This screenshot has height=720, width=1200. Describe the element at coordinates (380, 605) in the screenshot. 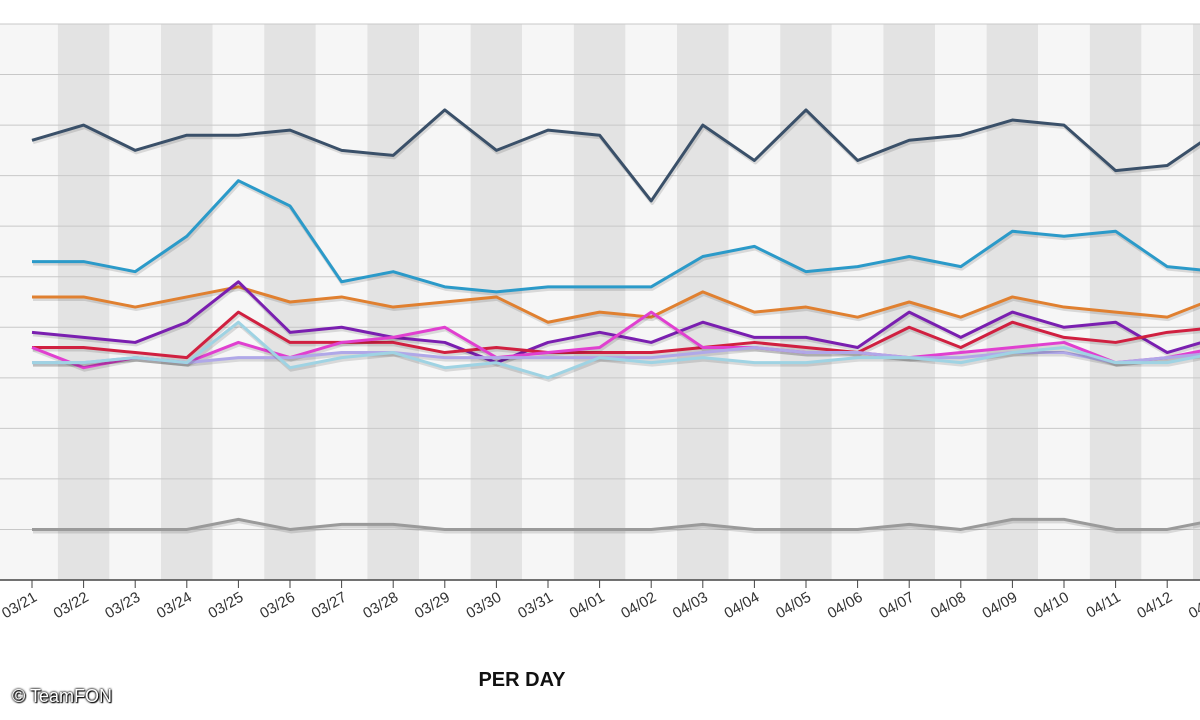

I see `x-tick-label: 03/28` at that location.